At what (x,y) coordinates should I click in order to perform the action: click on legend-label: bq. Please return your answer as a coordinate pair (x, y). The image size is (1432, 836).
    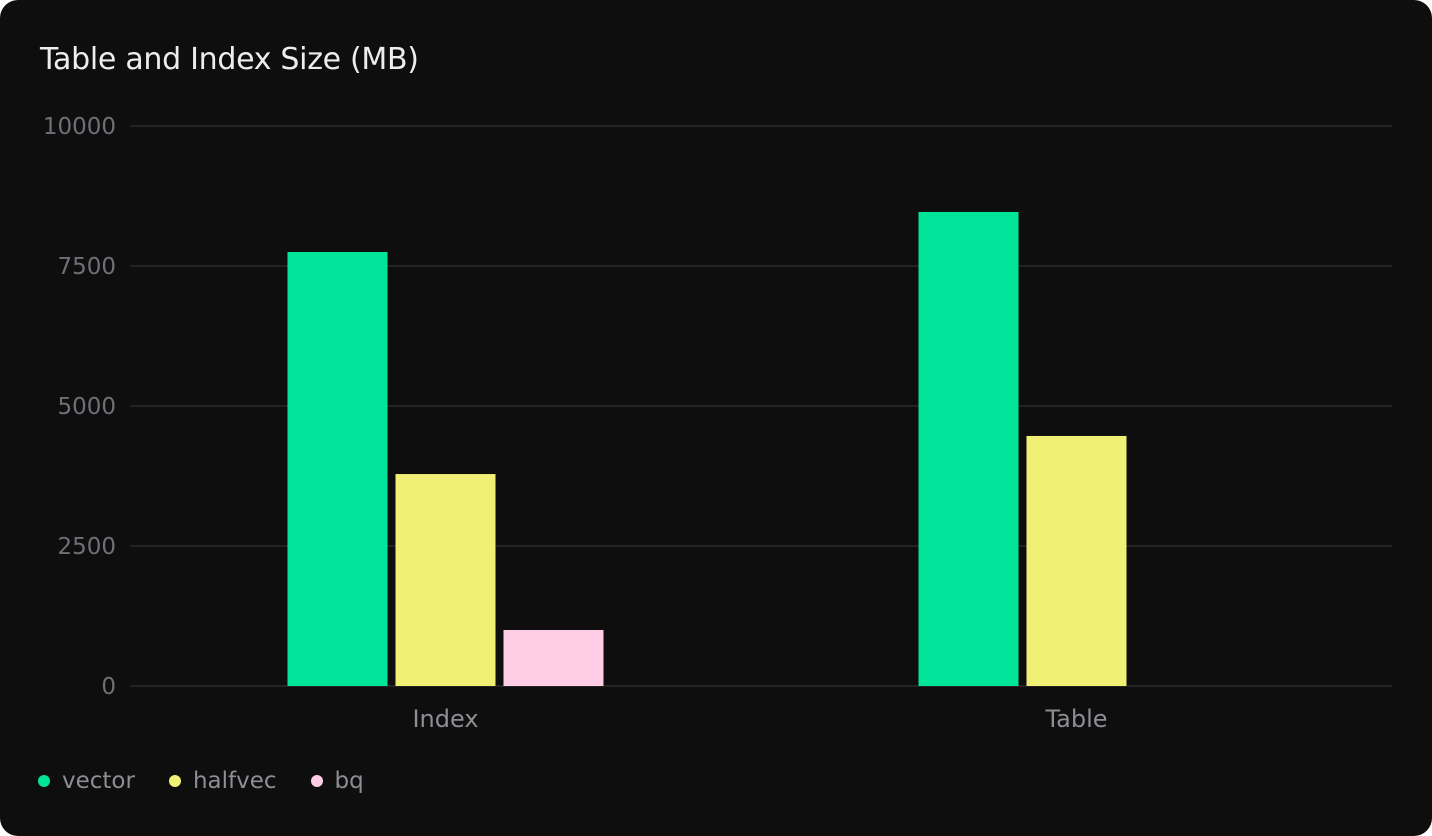
    Looking at the image, I should click on (349, 781).